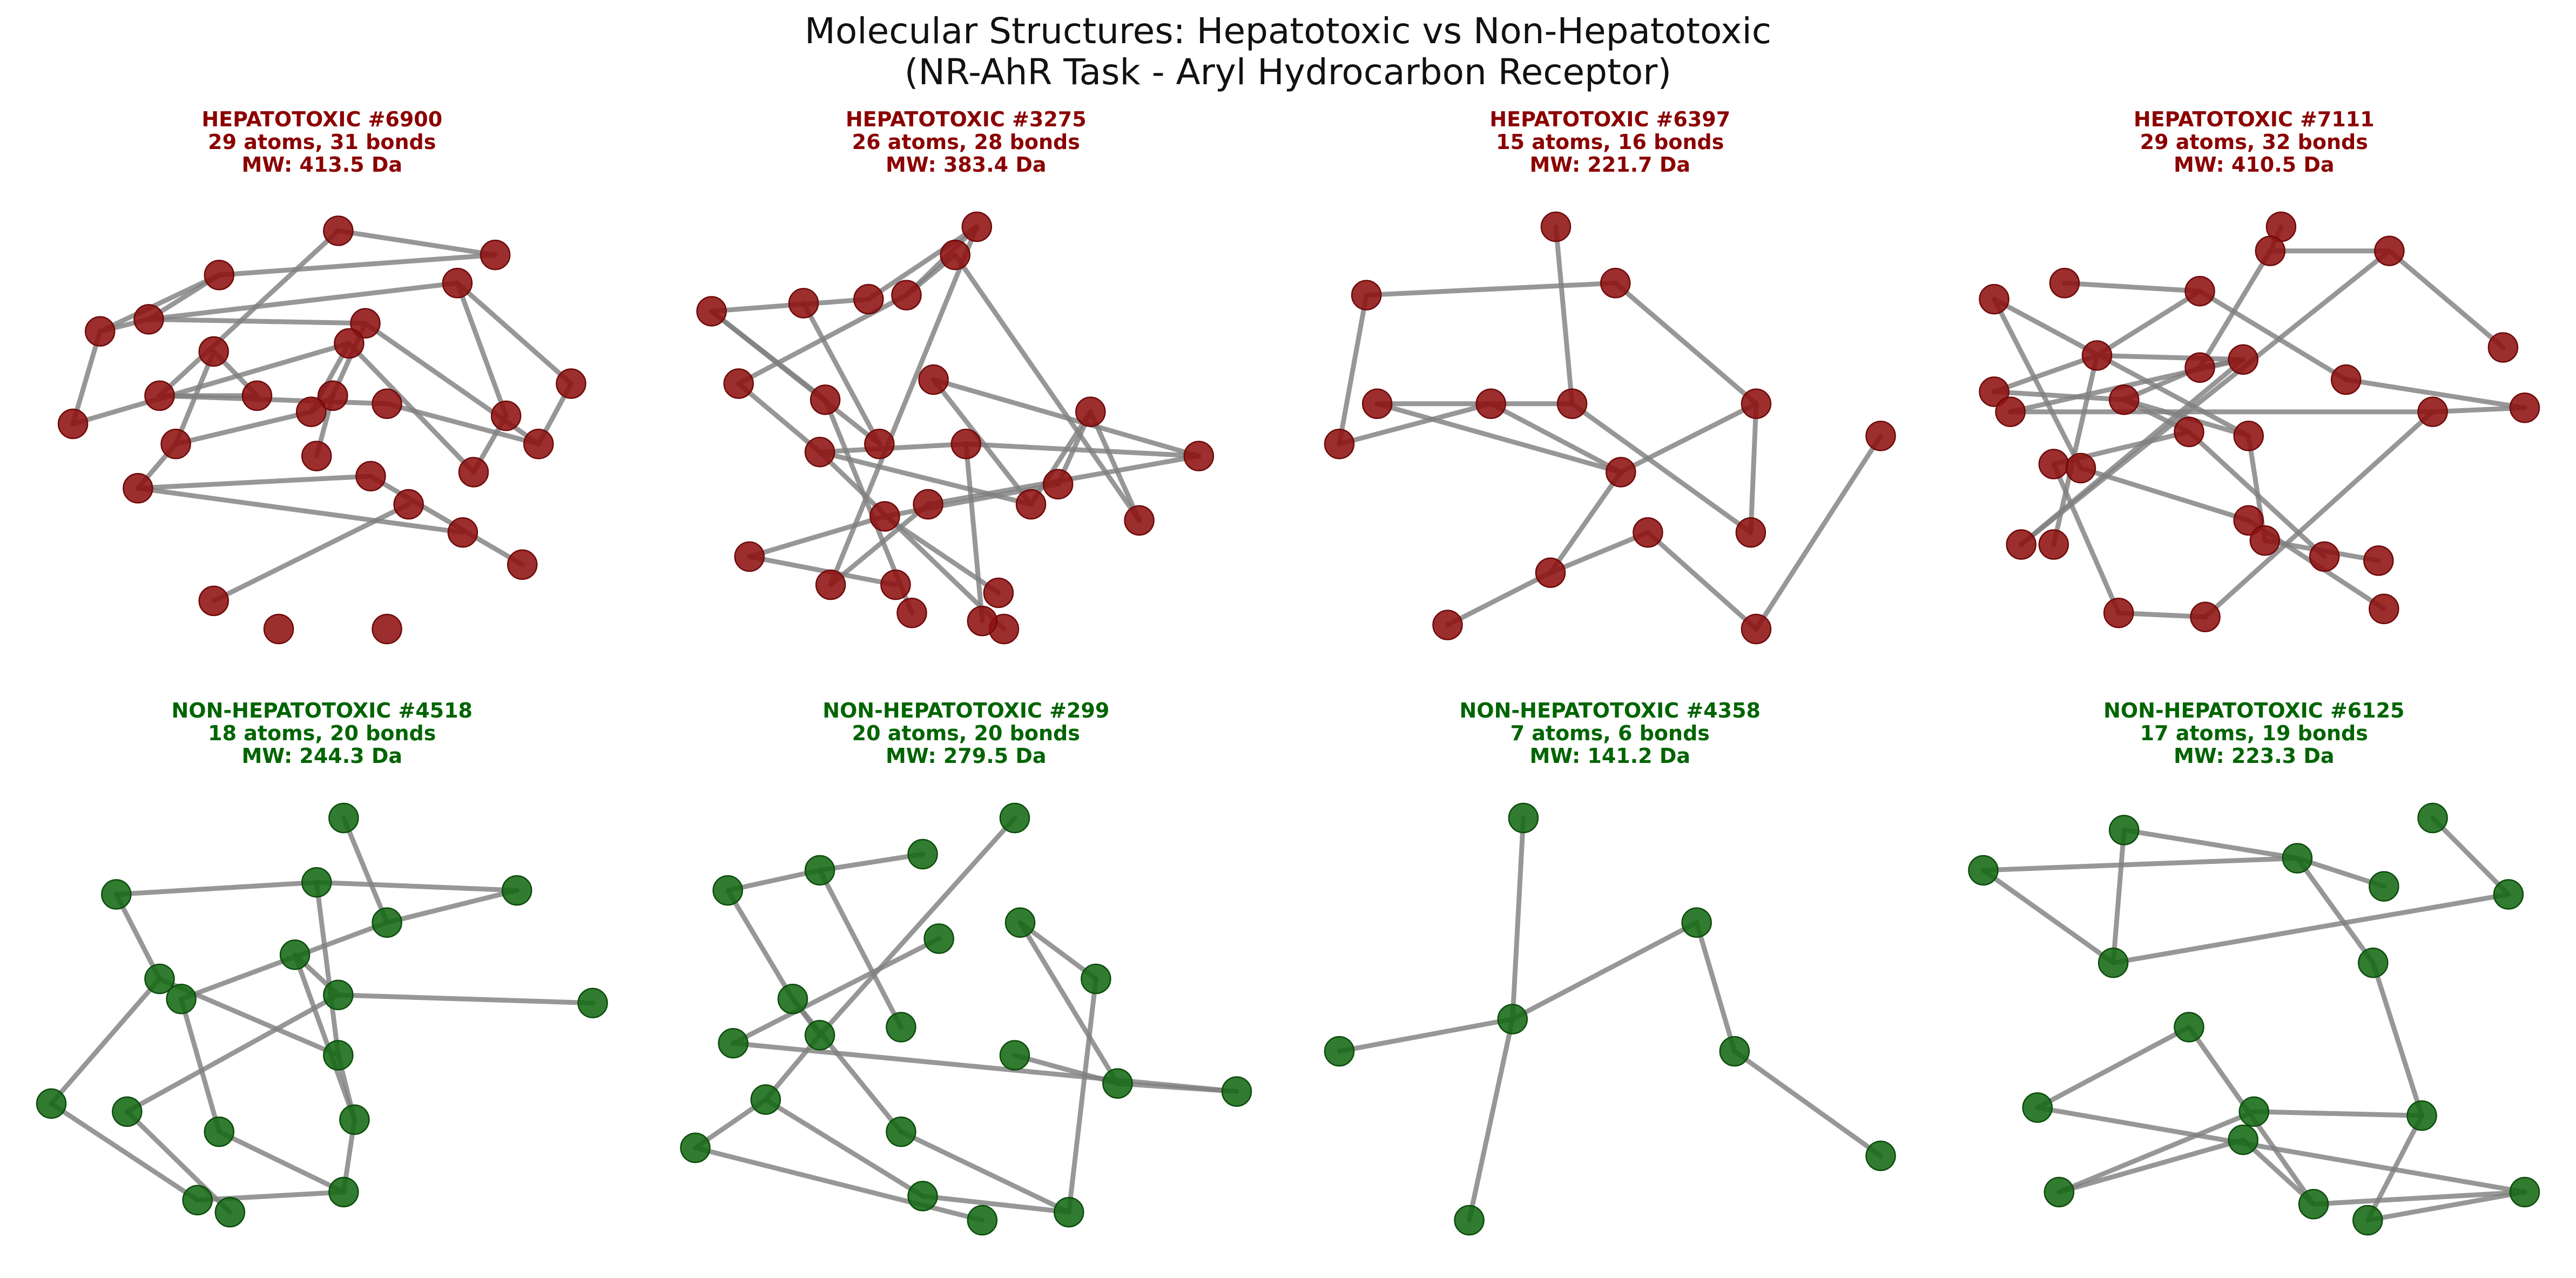  What do you see at coordinates (966, 733) in the screenshot?
I see `panel-atom-bond-count: 20 atoms, 20 bonds` at bounding box center [966, 733].